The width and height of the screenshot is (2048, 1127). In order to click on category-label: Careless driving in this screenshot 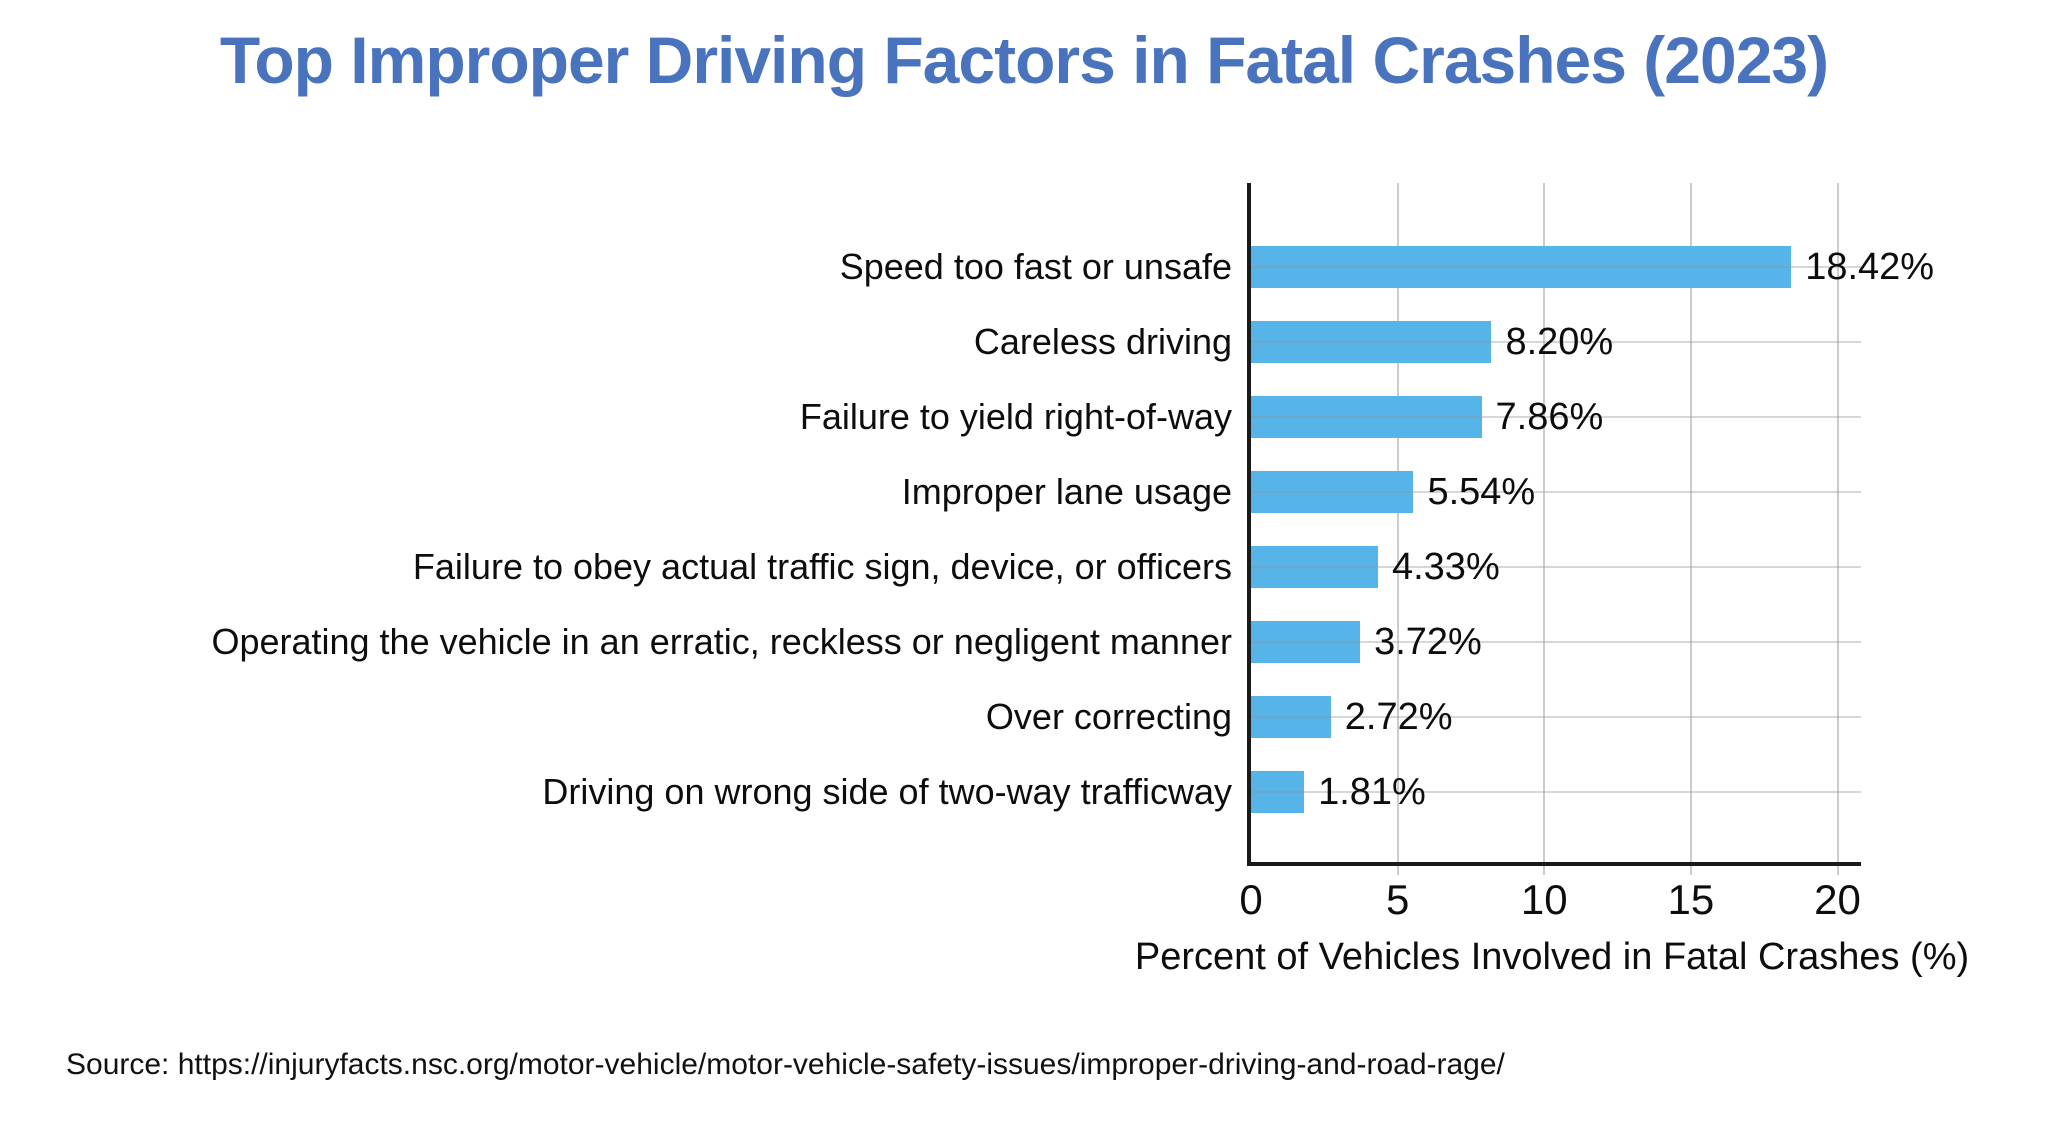, I will do `click(1102, 341)`.